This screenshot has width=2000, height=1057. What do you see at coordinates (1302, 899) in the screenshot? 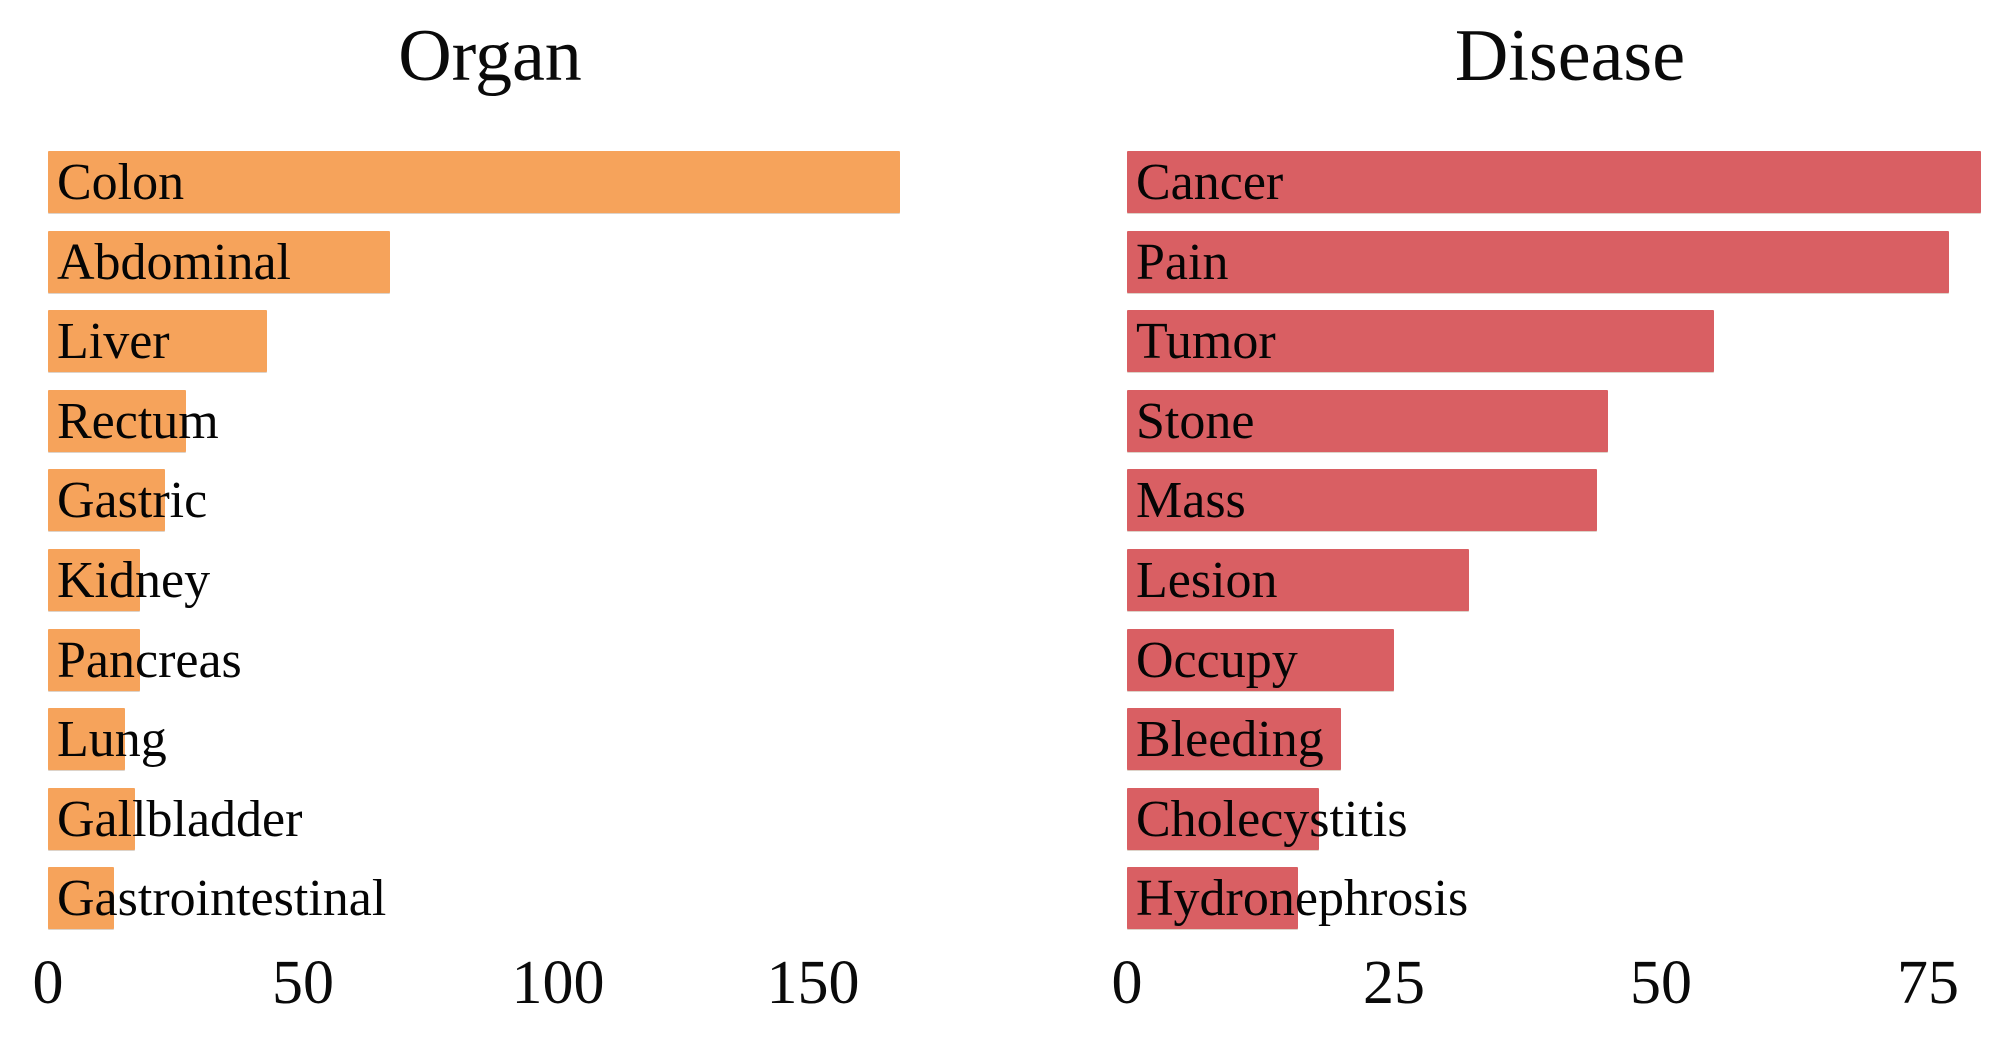
I see `bar-label: Hydronephrosis` at bounding box center [1302, 899].